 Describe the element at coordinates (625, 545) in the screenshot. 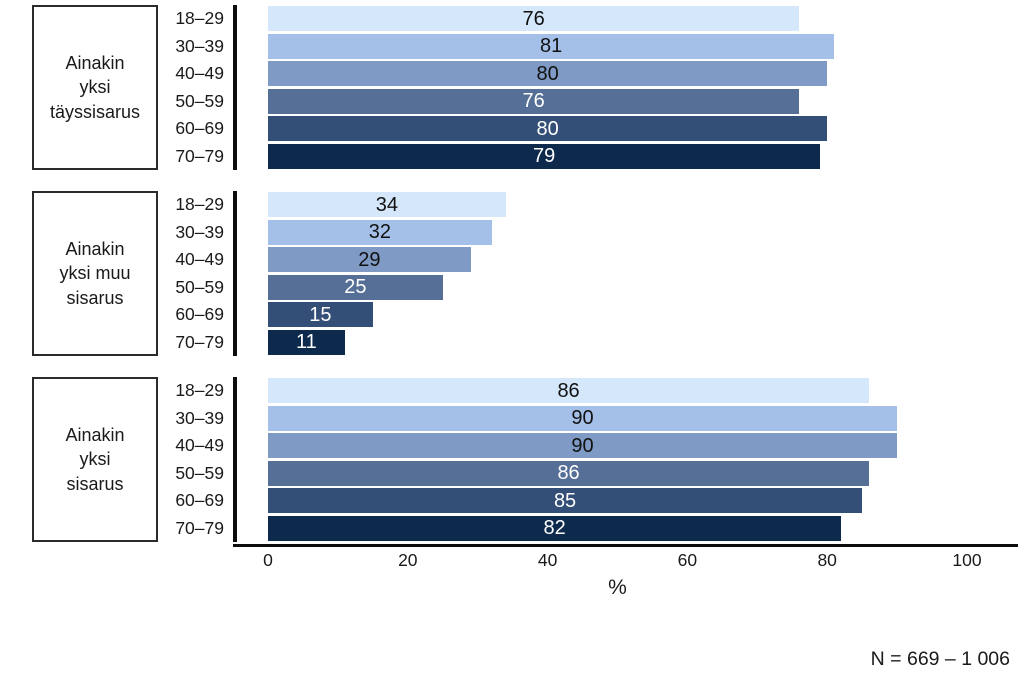

I see `x-axis-line` at that location.